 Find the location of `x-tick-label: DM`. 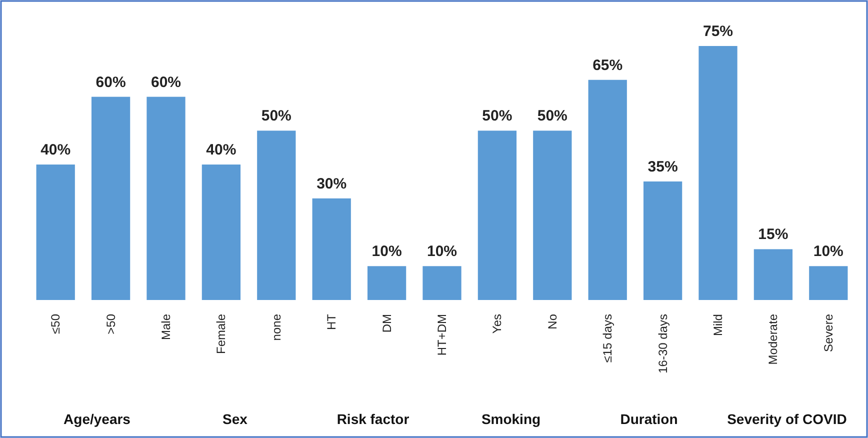

x-tick-label: DM is located at coordinates (387, 323).